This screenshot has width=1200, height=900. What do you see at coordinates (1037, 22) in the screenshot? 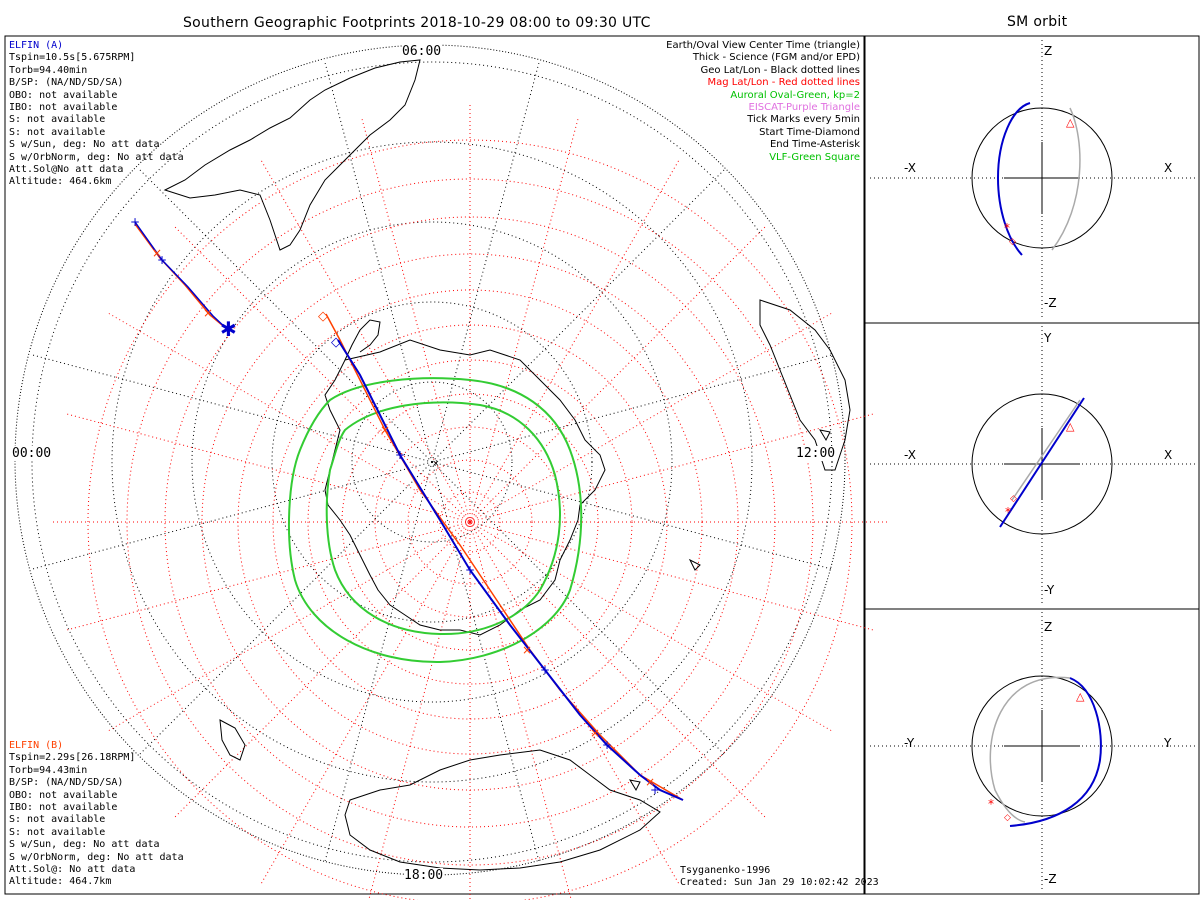
I see `orbit-title: SM orbit` at bounding box center [1037, 22].